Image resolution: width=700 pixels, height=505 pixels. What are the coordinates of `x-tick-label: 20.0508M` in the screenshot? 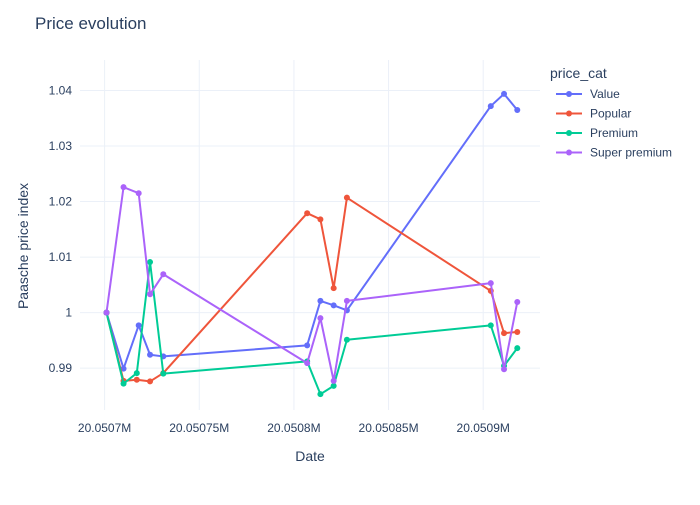 It's located at (293, 428).